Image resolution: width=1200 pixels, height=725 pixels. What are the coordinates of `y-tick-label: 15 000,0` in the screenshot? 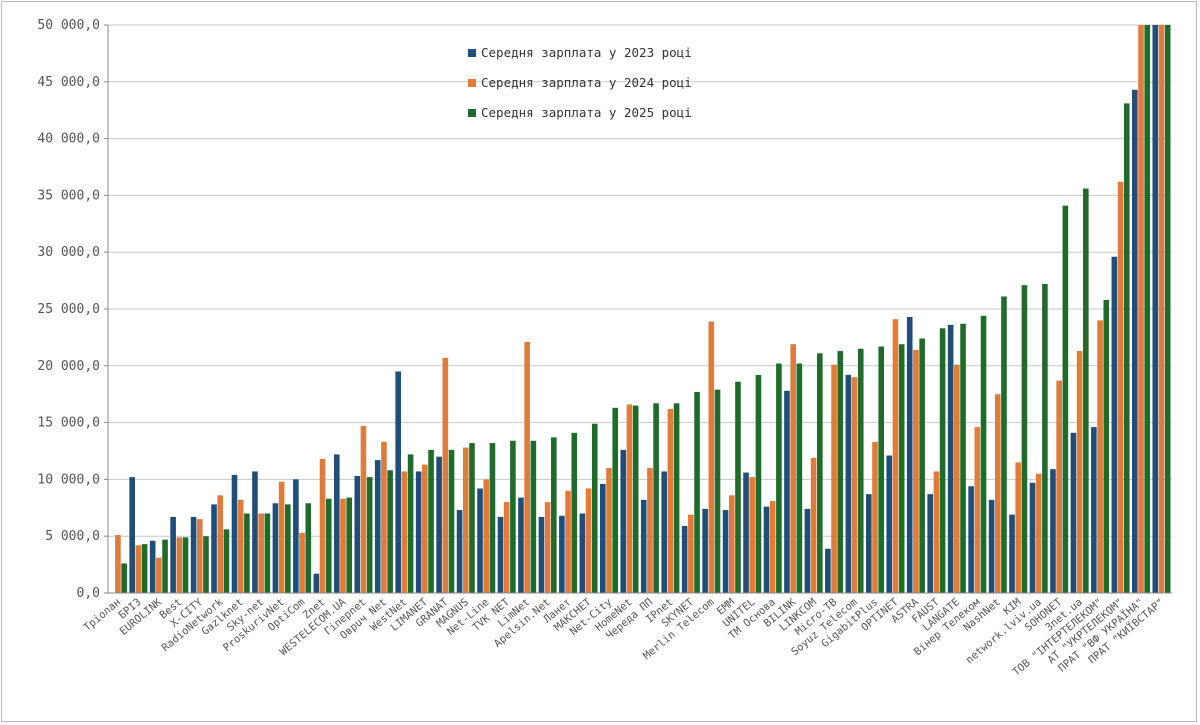 It's located at (68, 423).